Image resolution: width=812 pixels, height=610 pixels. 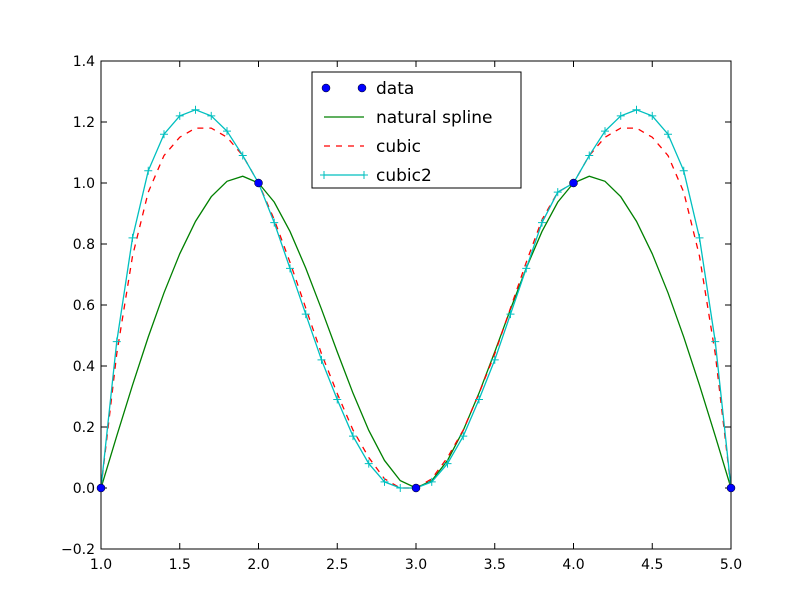 What do you see at coordinates (652, 565) in the screenshot?
I see `x-tick-label: 4.5` at bounding box center [652, 565].